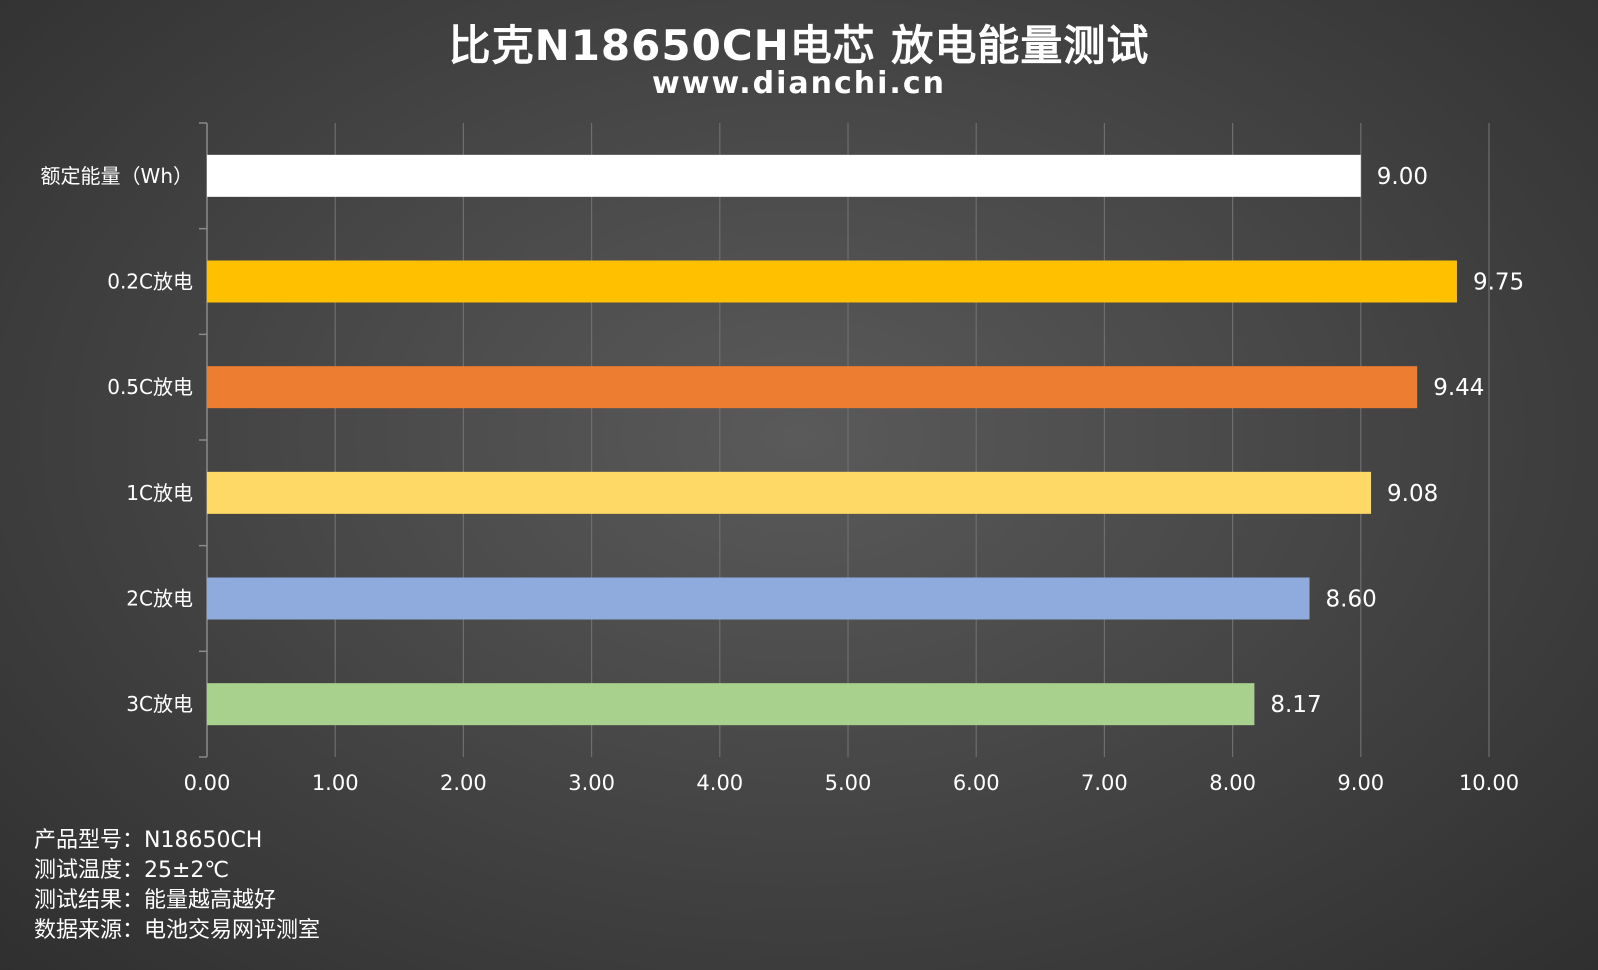 This screenshot has height=970, width=1598. I want to click on x-tick-label: 6.00, so click(976, 783).